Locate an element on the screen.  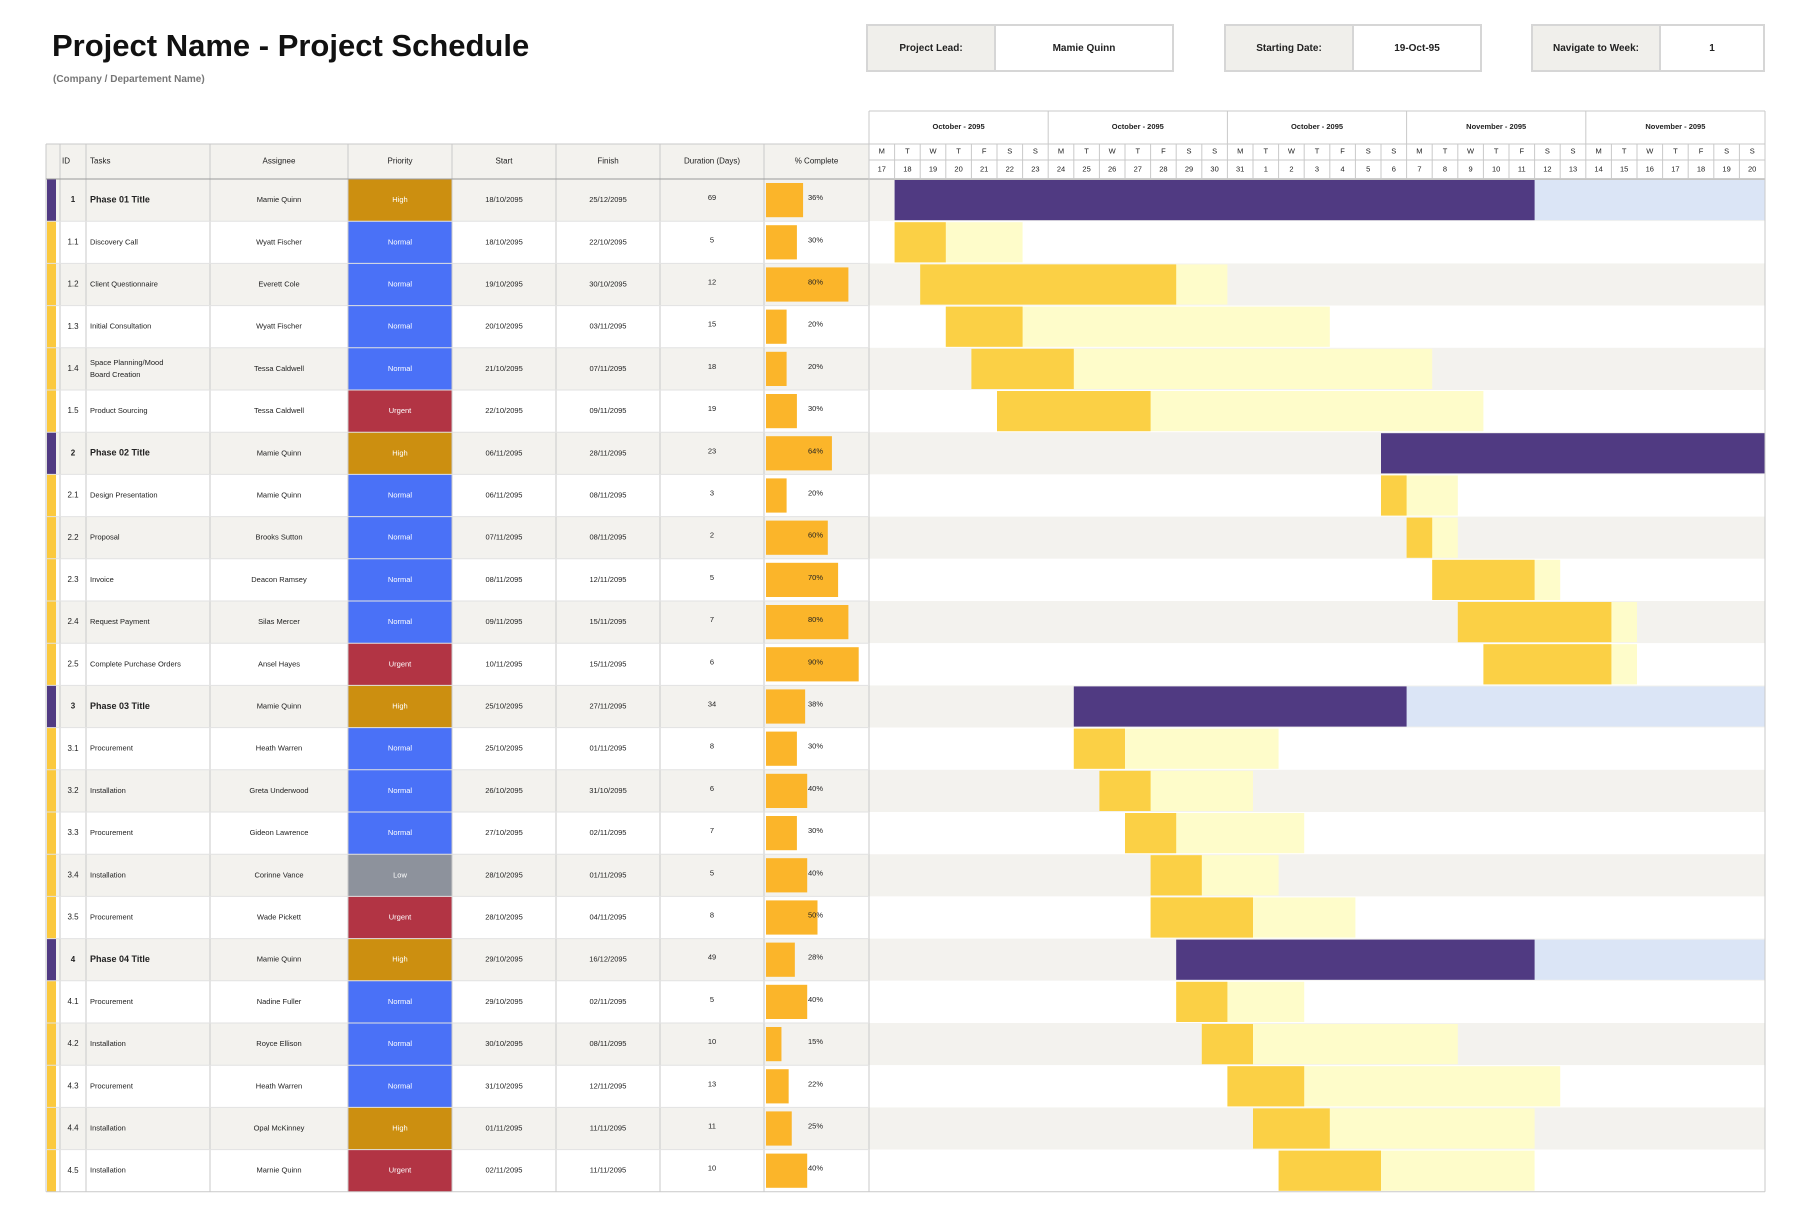
task-assignee: Gideon Lawrence is located at coordinates (279, 832).